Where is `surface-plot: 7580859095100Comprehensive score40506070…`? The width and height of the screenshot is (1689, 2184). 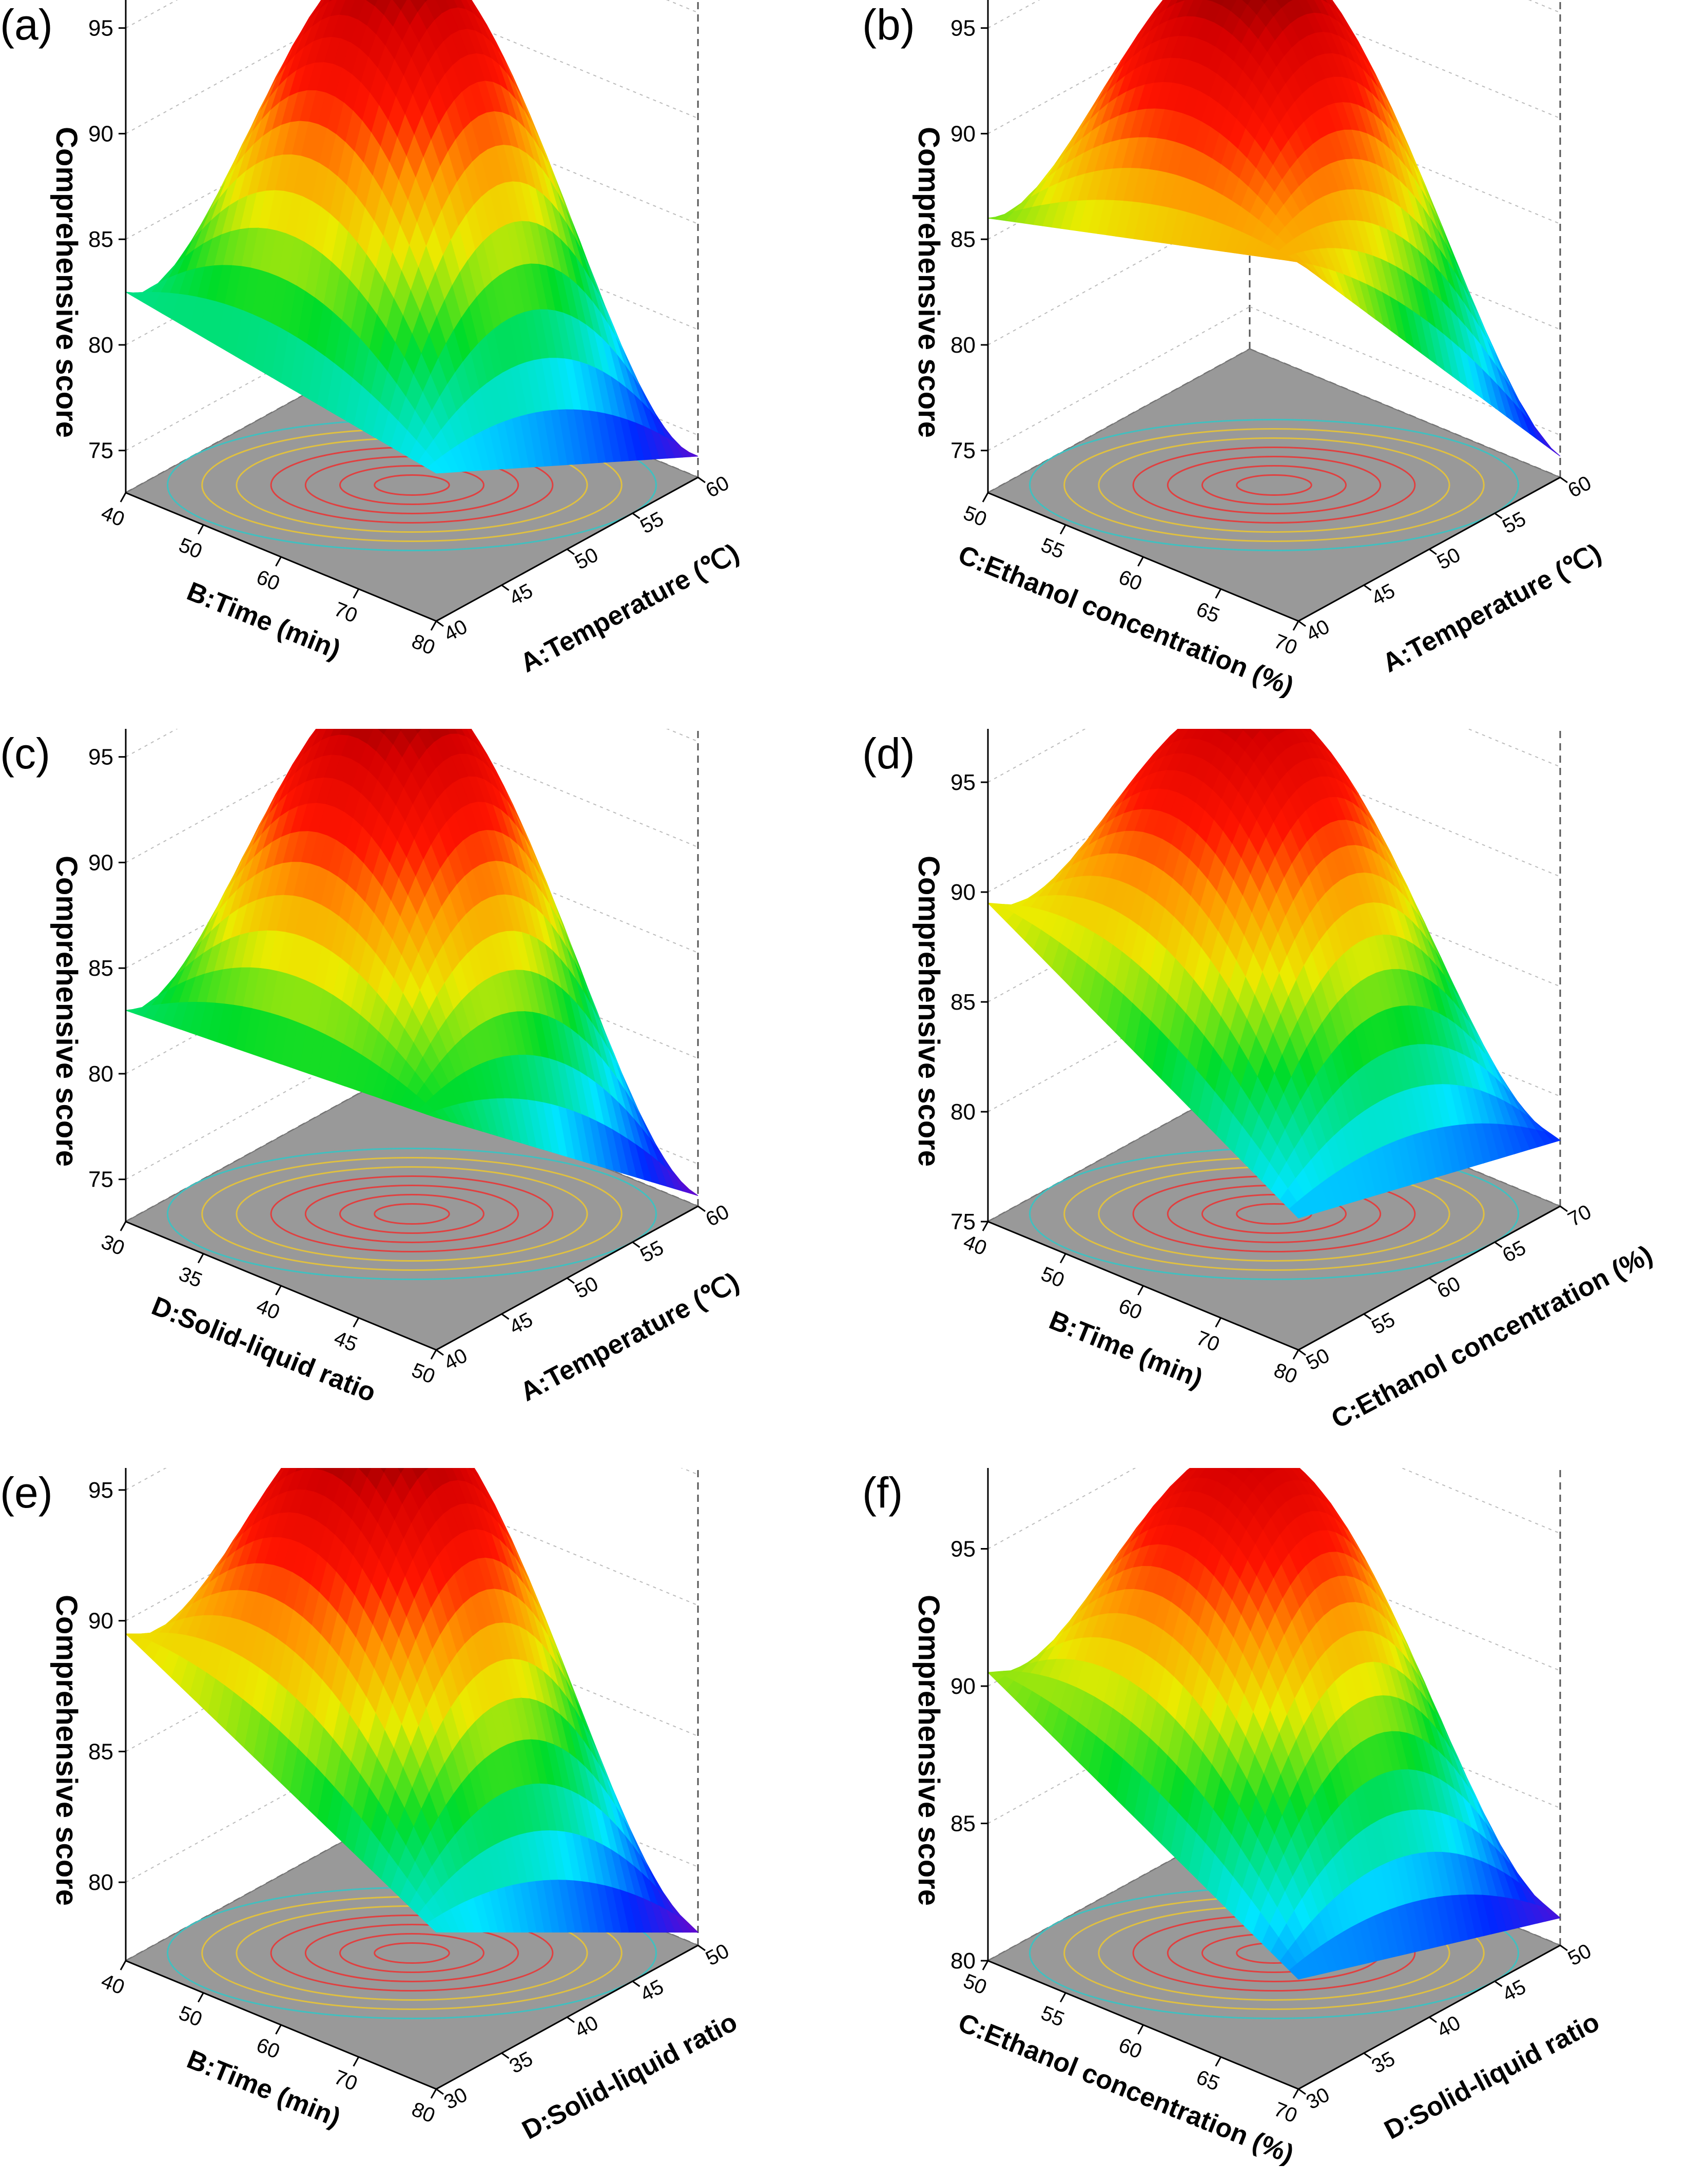 surface-plot: 7580859095100Comprehensive score40506070… is located at coordinates (1284, 1078).